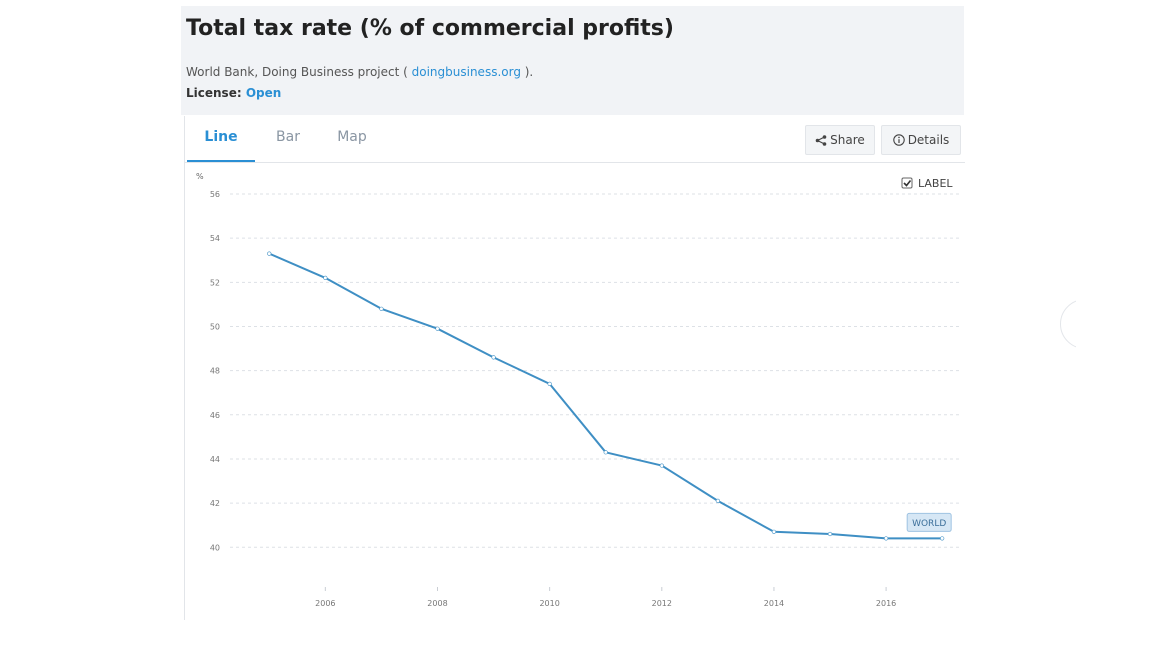  I want to click on view-tabs: Line Bar Map Share Details, so click(575, 139).